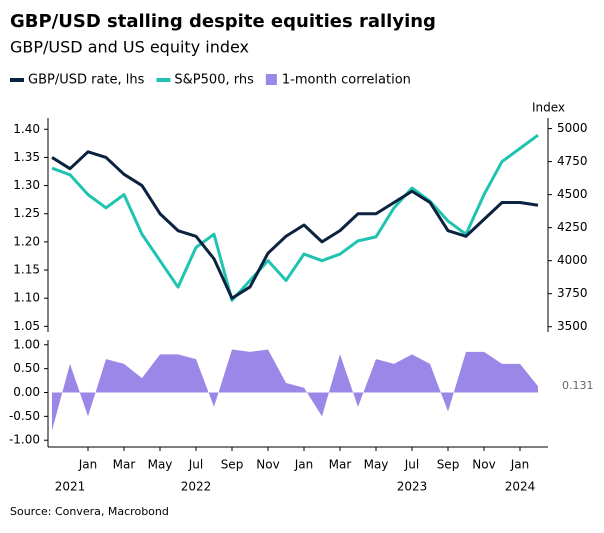  I want to click on year-label: 2022, so click(196, 487).